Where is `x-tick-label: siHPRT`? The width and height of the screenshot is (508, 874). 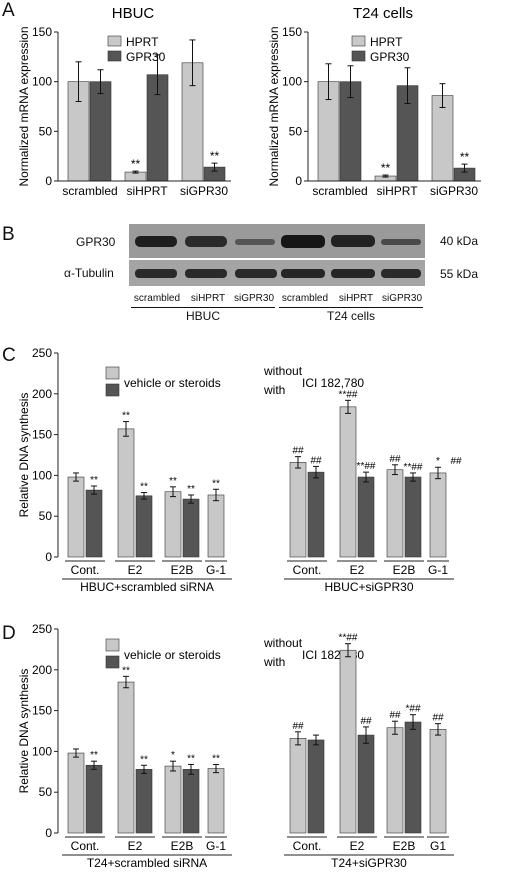
x-tick-label: siHPRT is located at coordinates (397, 191).